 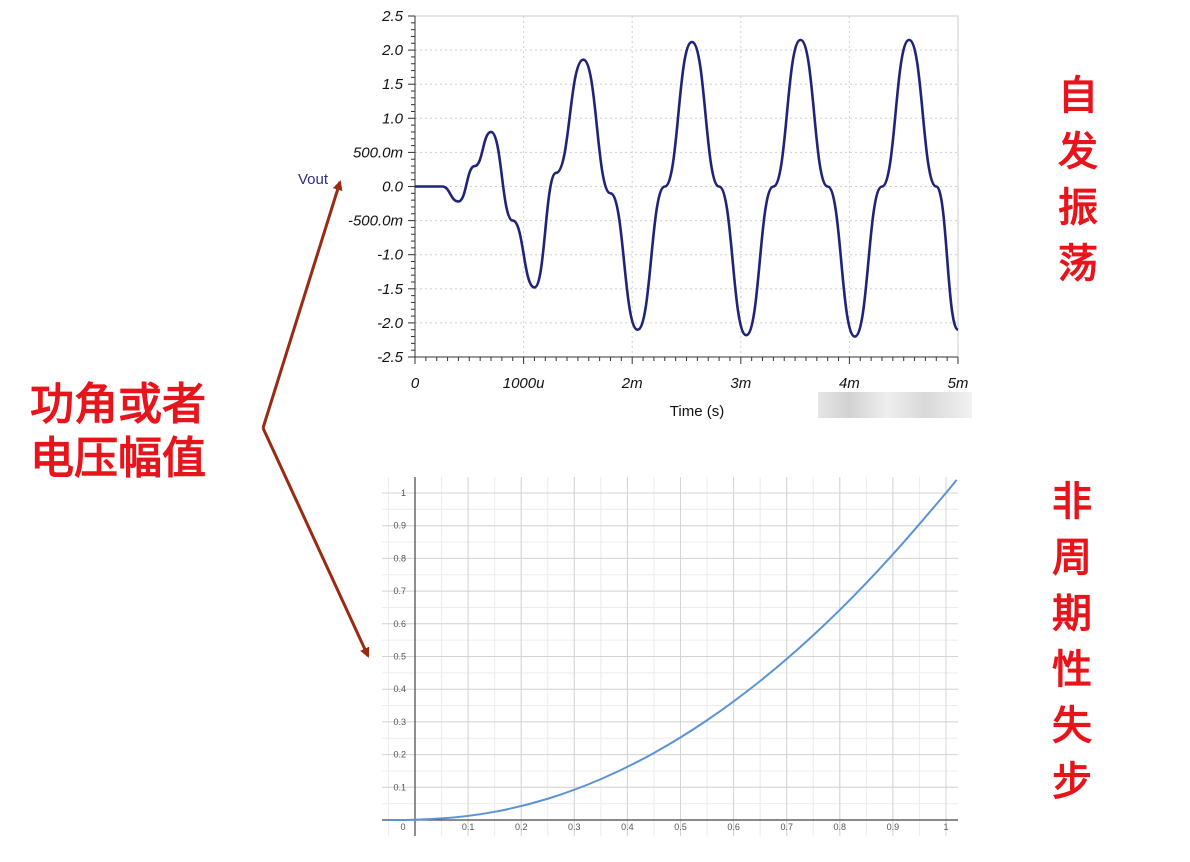 I want to click on bottom-right-char: 非, so click(x=1072, y=502).